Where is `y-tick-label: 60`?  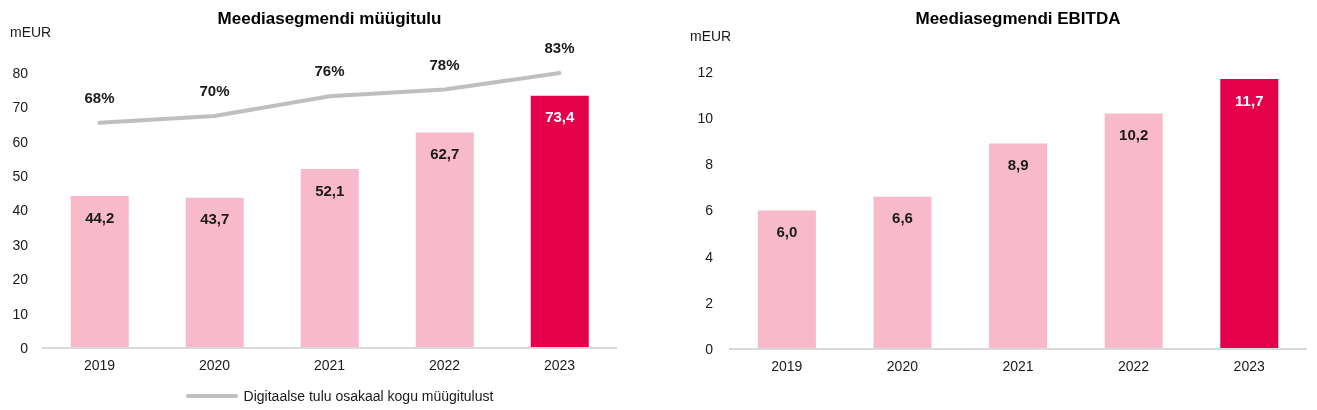
y-tick-label: 60 is located at coordinates (20, 141).